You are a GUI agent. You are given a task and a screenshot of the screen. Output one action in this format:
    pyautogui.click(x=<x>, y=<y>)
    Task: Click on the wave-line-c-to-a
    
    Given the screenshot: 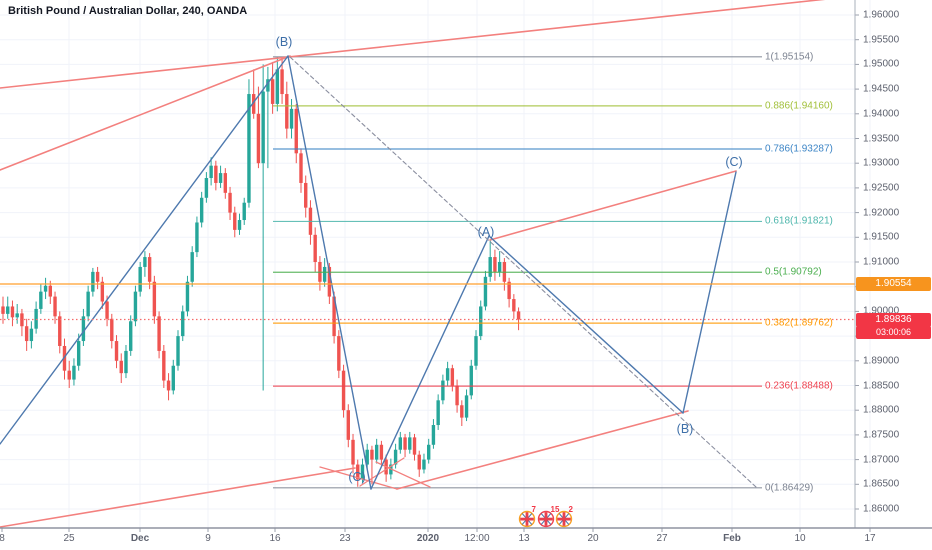 What is the action you would take?
    pyautogui.click(x=430, y=362)
    